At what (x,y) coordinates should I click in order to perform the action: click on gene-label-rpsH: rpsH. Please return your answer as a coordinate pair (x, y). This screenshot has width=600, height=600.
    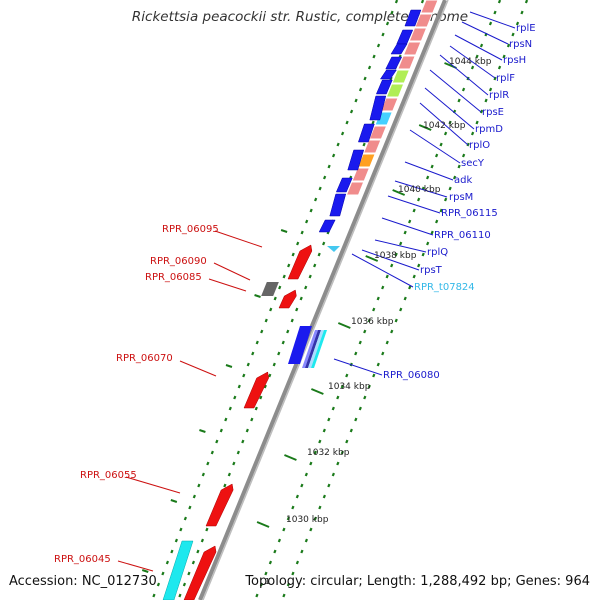
    Looking at the image, I should click on (514, 60).